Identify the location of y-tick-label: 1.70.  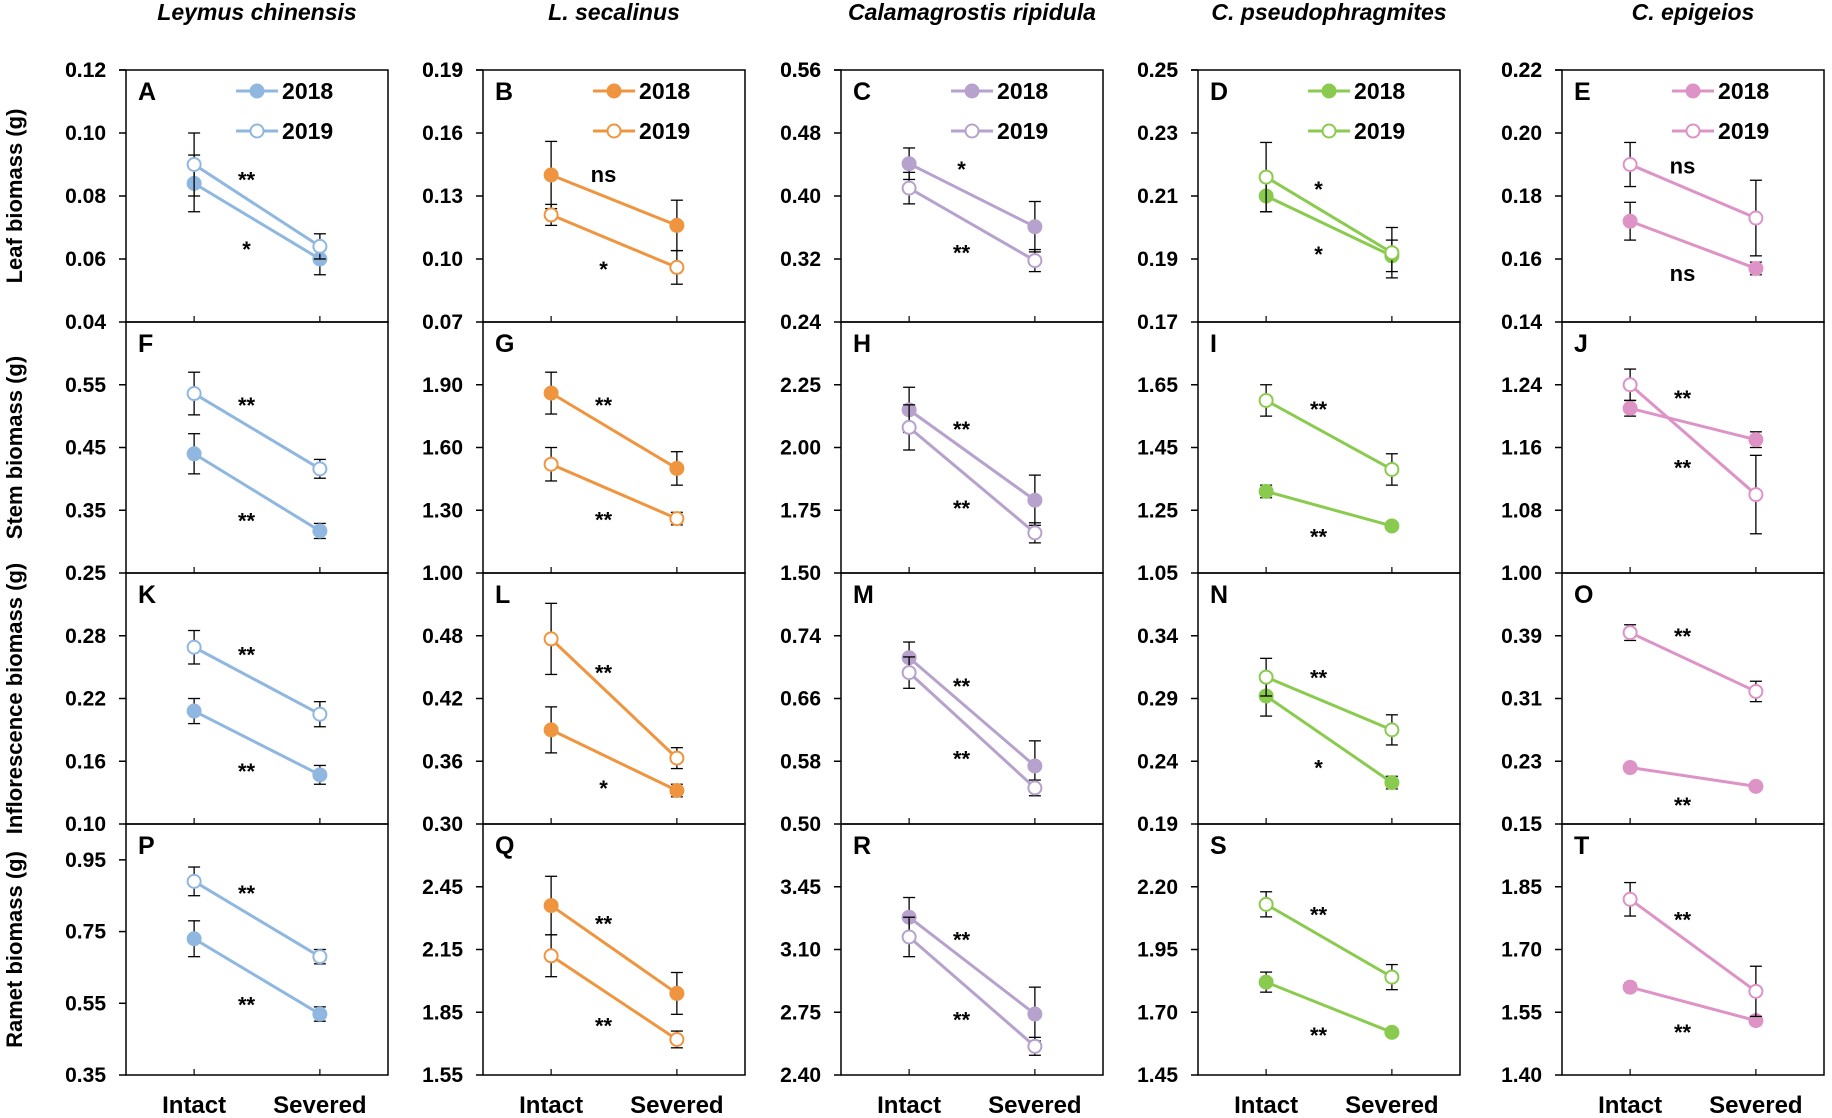
(1157, 1012).